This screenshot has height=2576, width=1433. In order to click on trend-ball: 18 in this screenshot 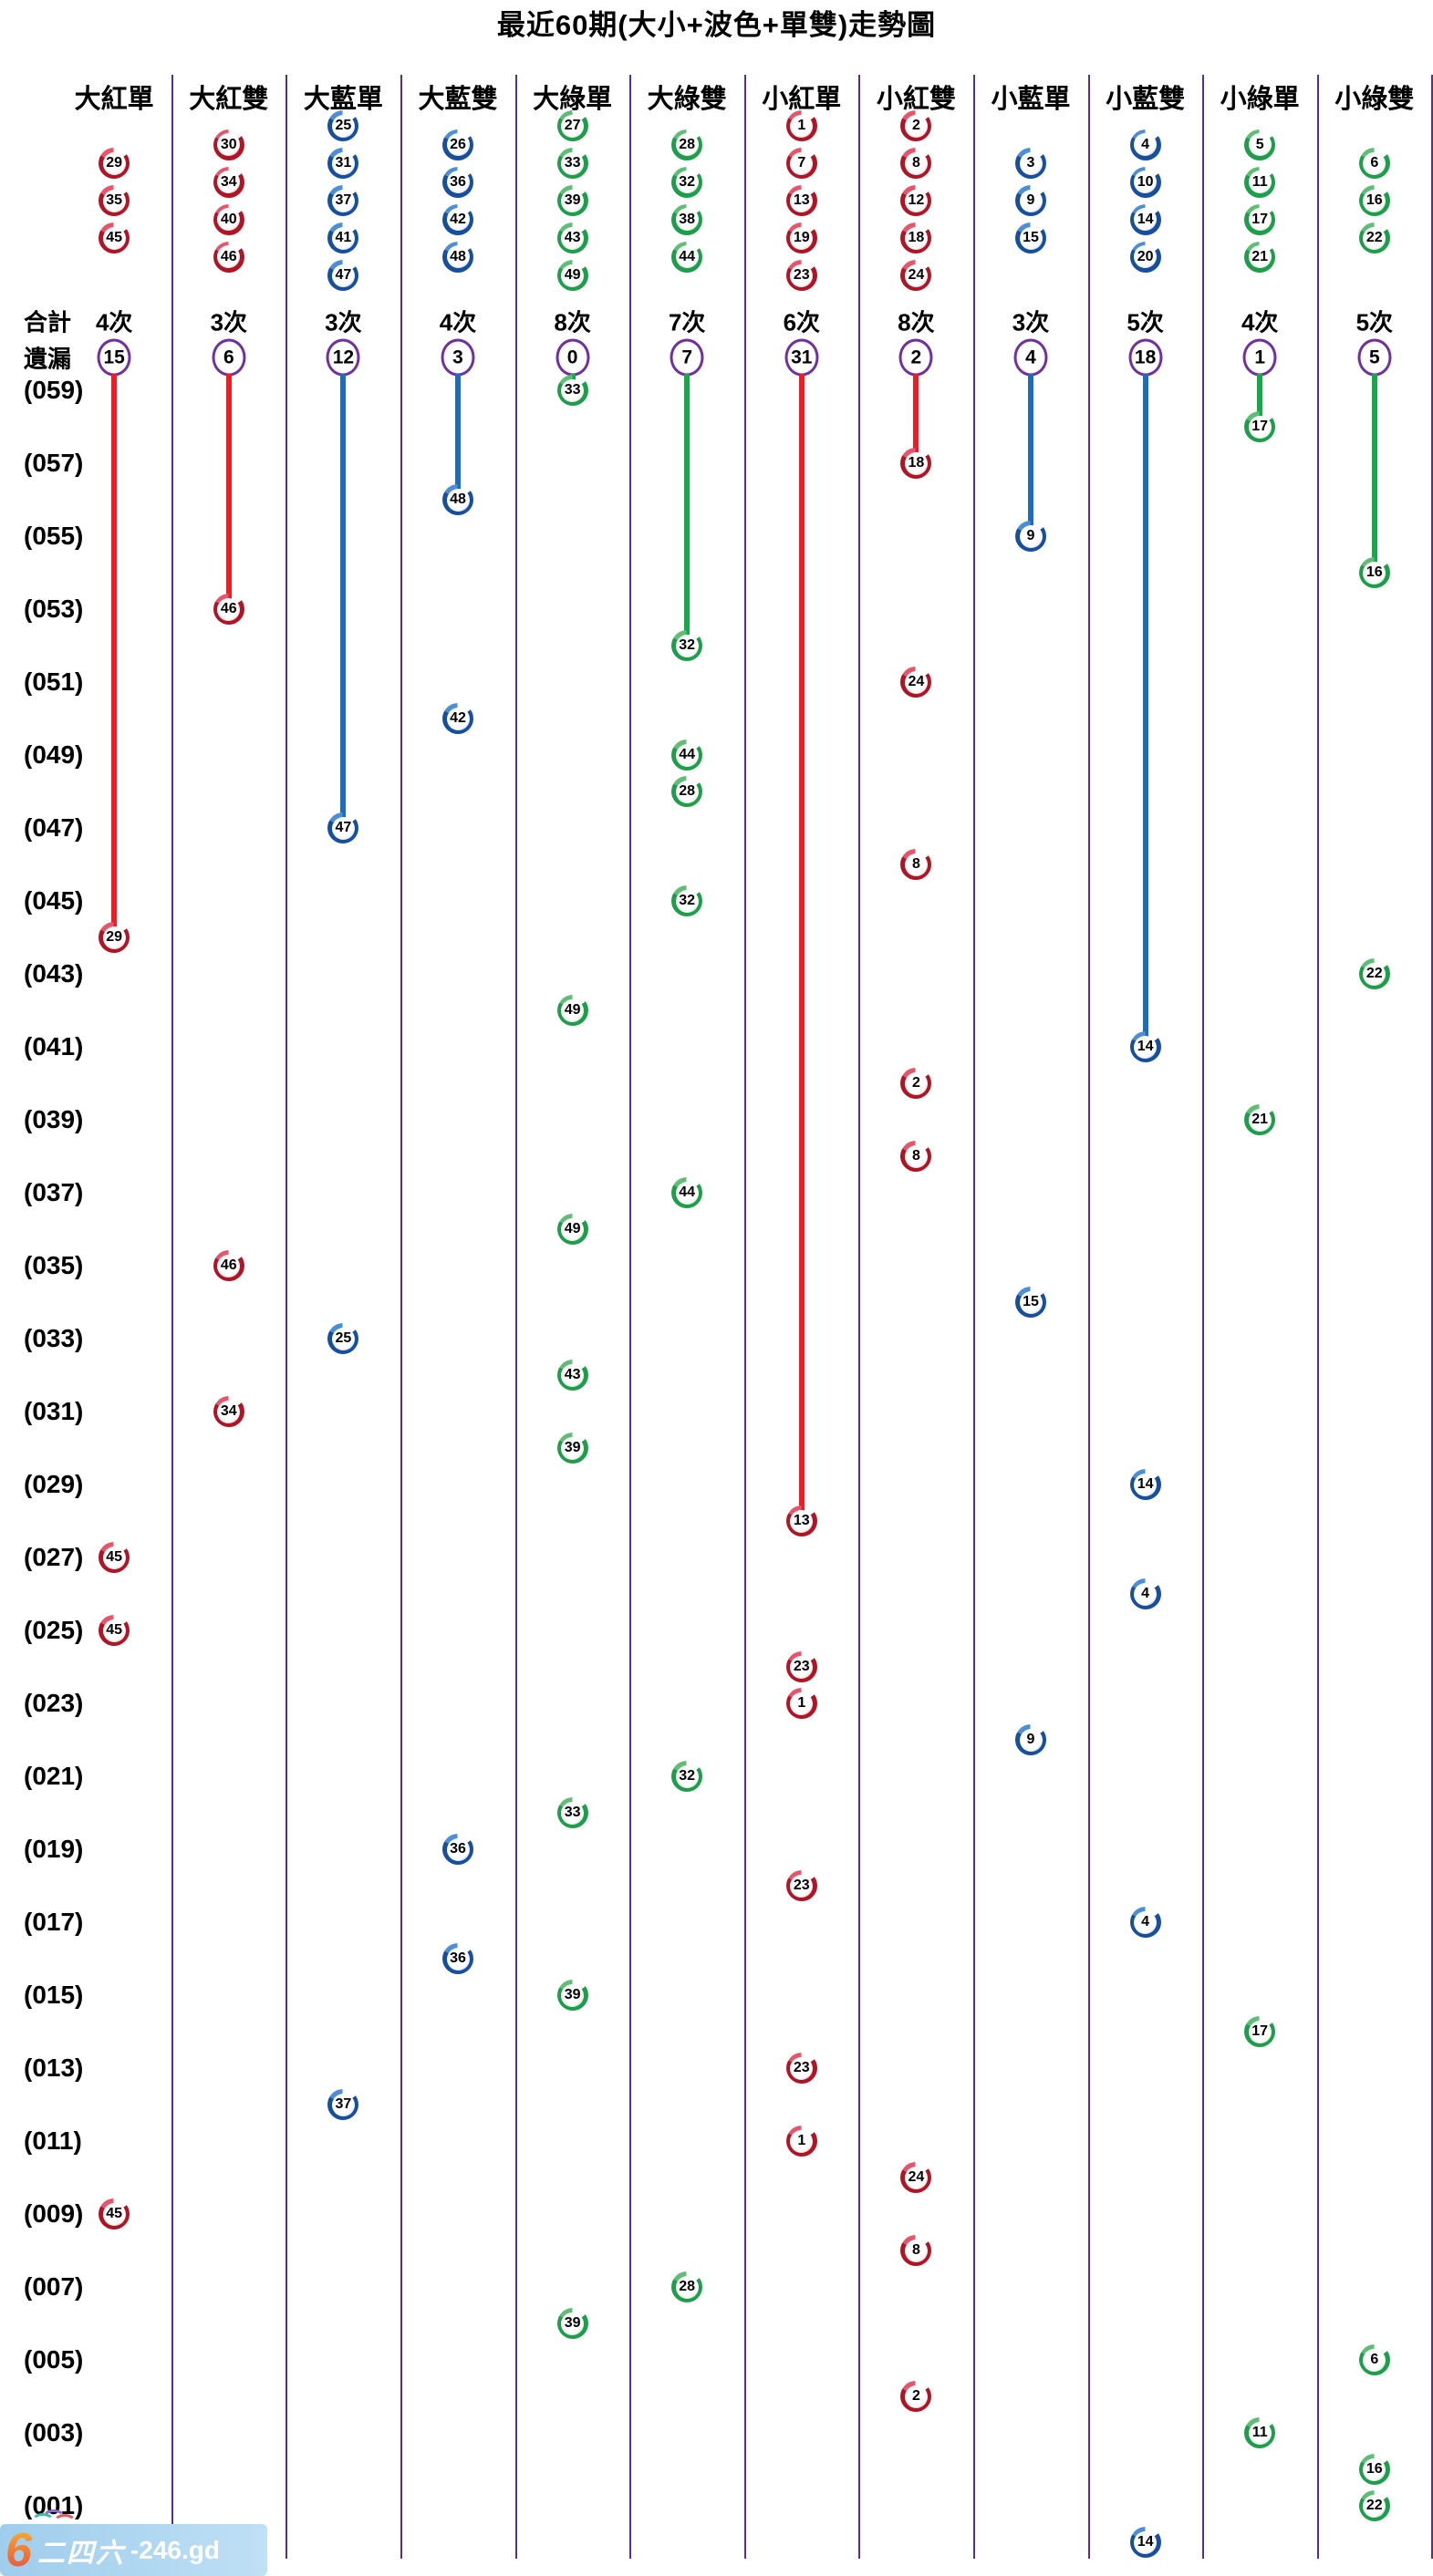, I will do `click(916, 463)`.